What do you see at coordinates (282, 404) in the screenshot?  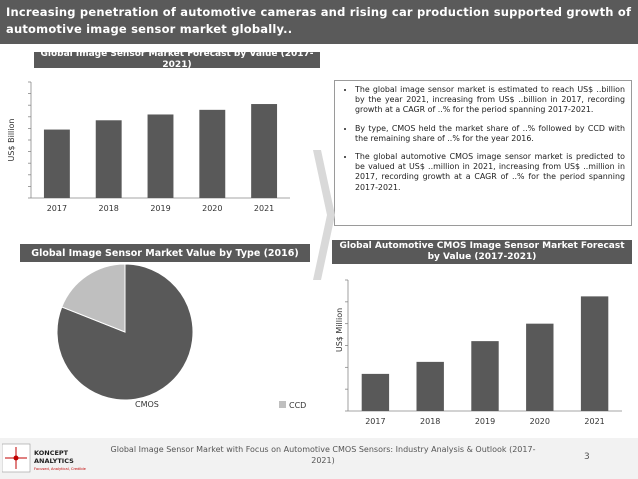 I see `legend-ccd-swatch` at bounding box center [282, 404].